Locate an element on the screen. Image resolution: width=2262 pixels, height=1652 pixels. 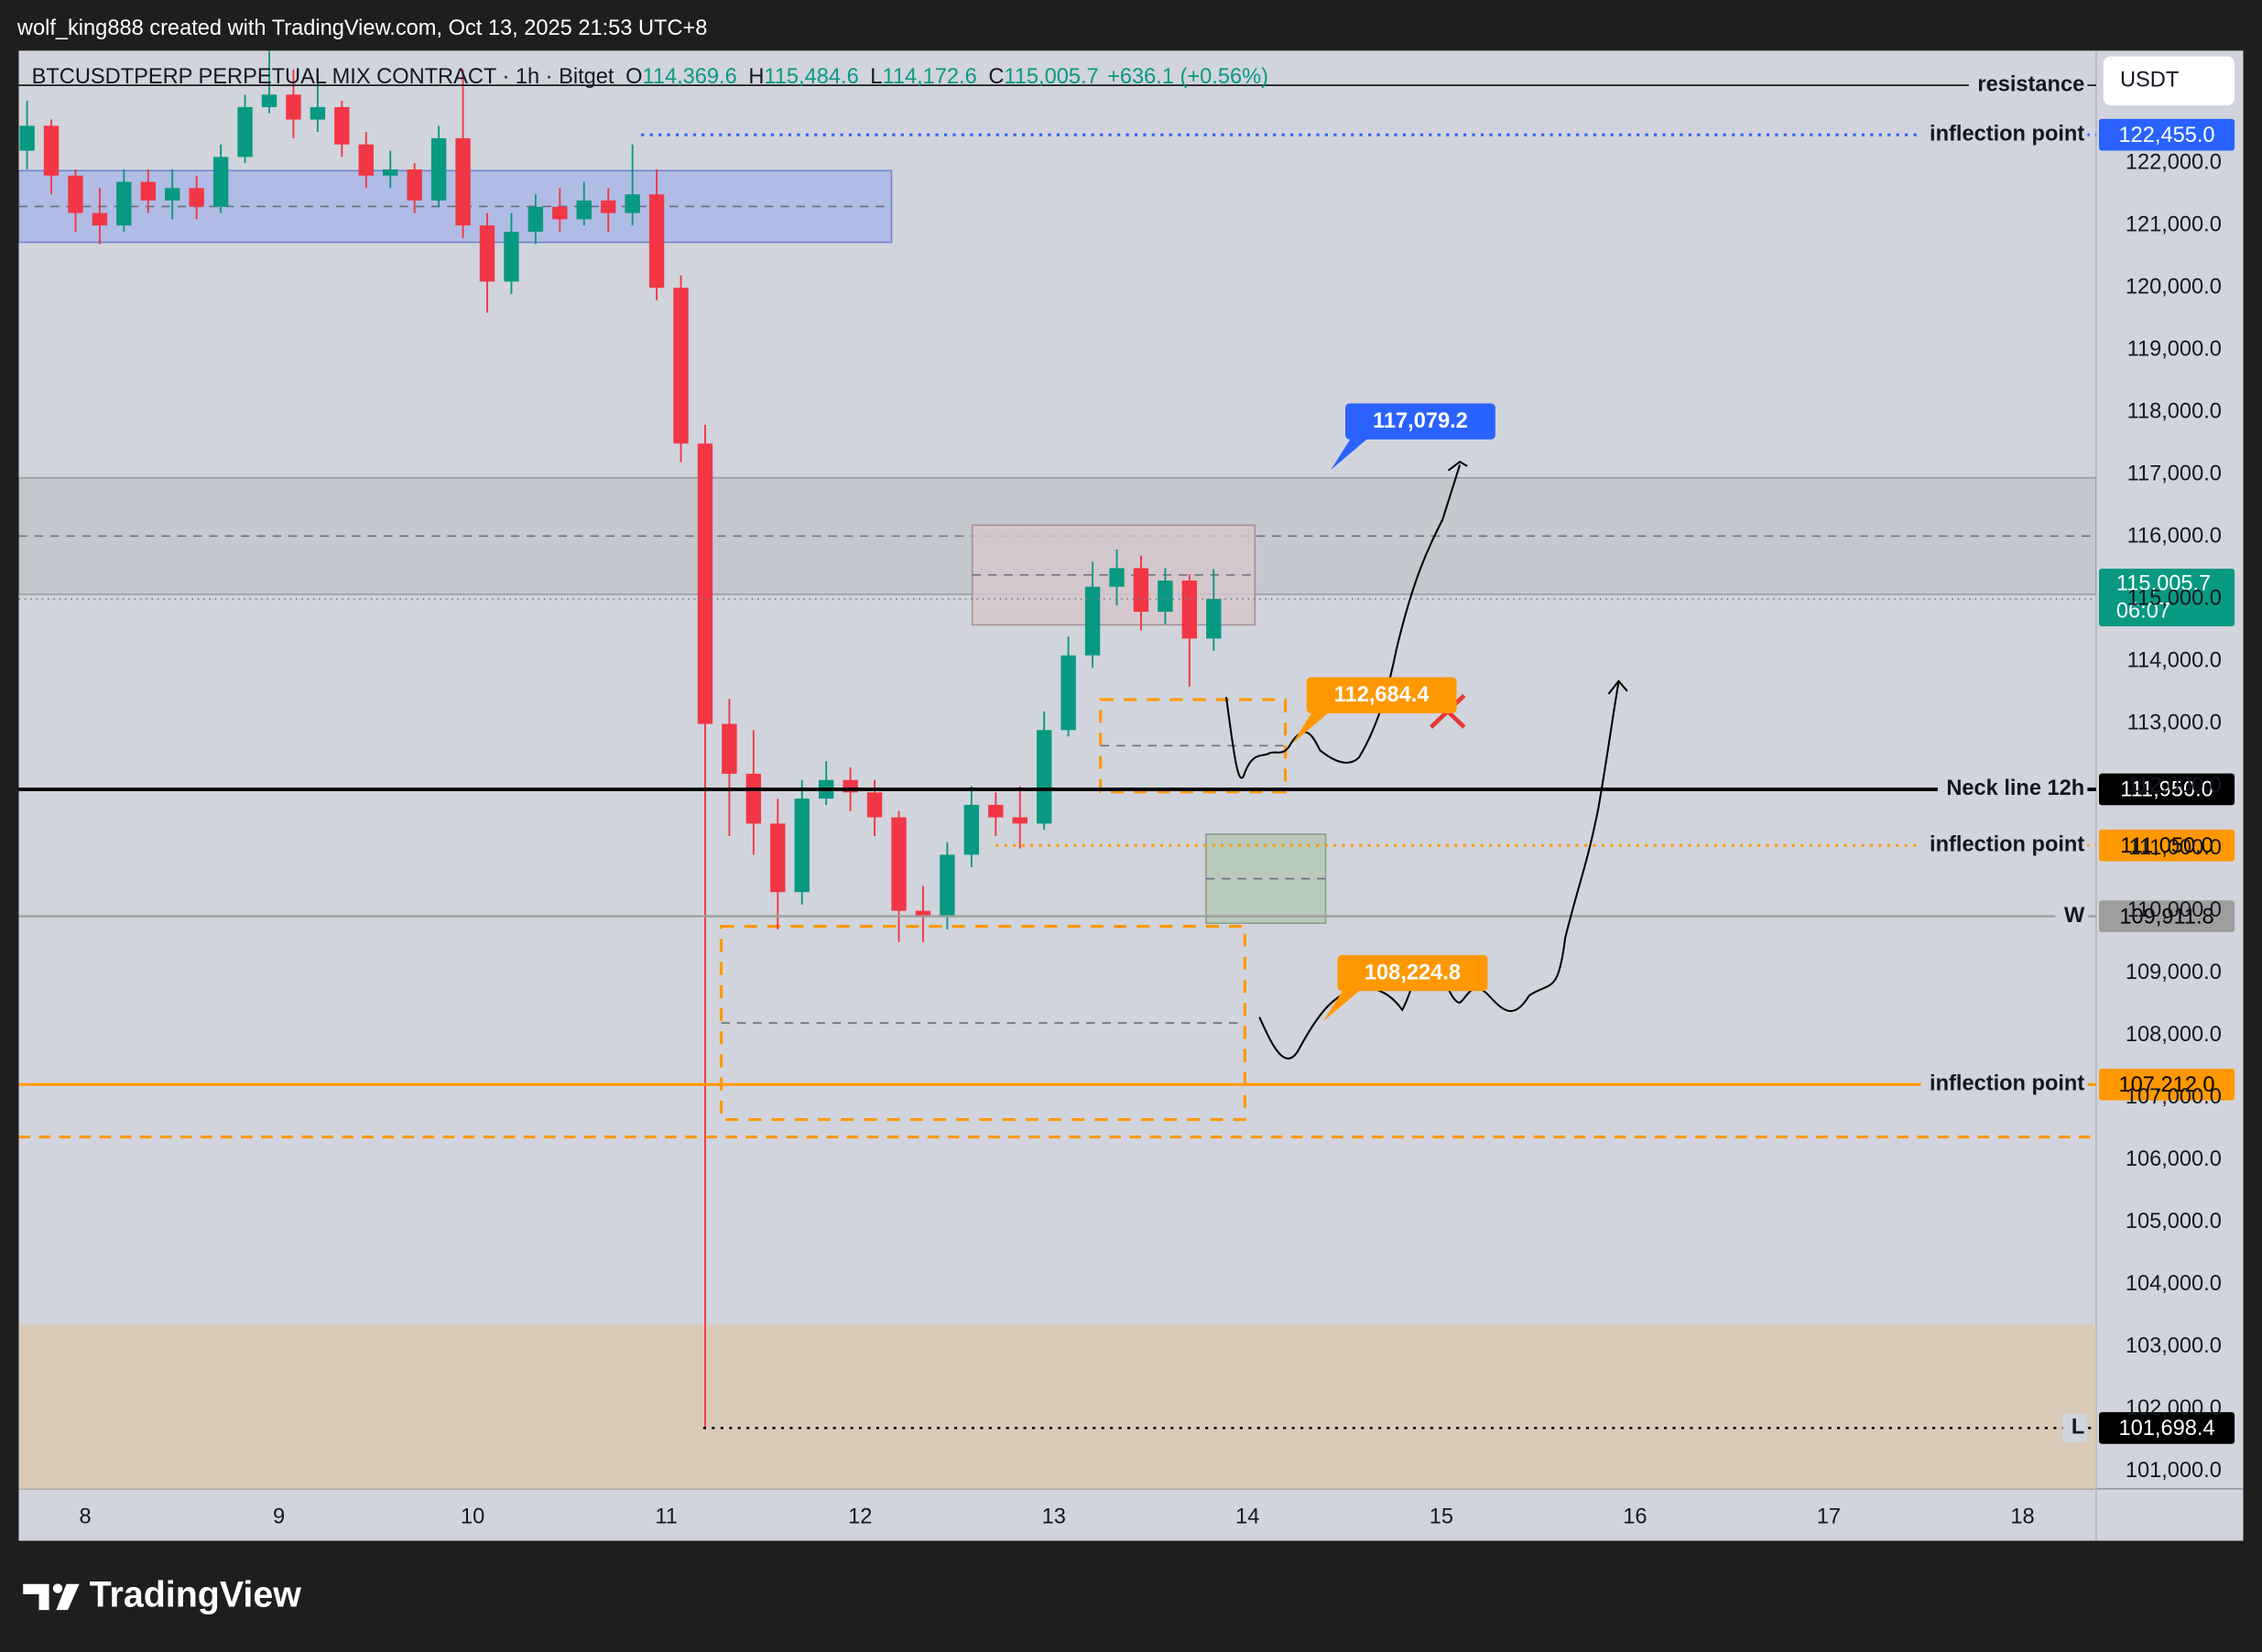
y-tick-label: 111,000.0 is located at coordinates (2175, 848).